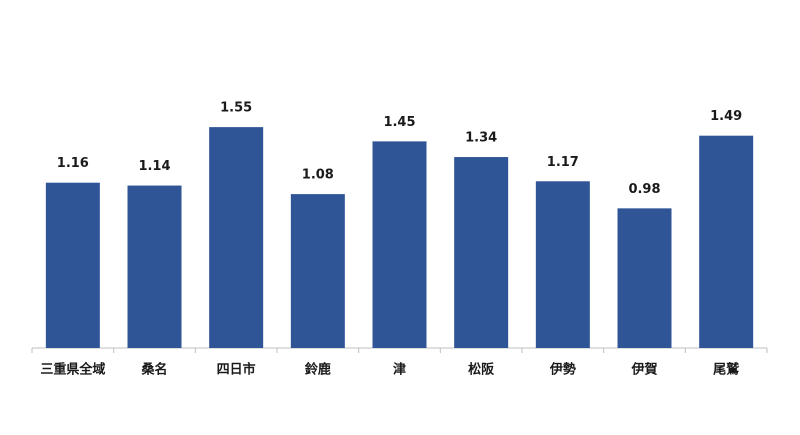 The image size is (800, 435). I want to click on x-tick-label: 伊勢, so click(562, 370).